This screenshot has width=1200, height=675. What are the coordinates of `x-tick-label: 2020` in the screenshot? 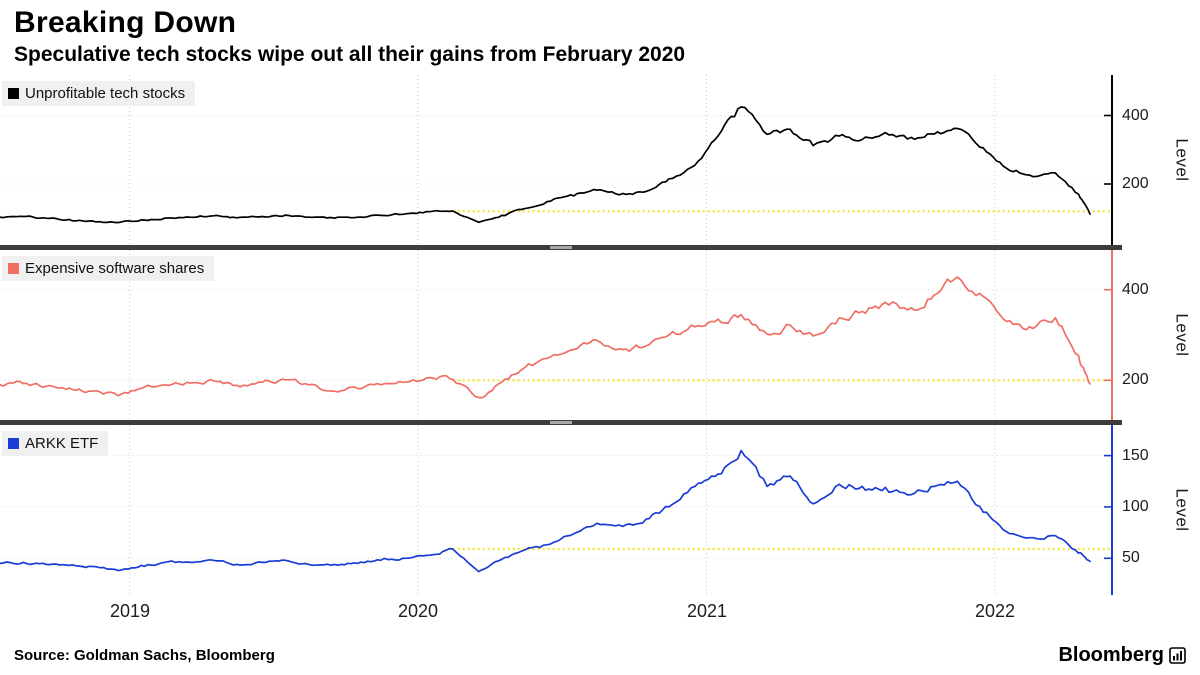 It's located at (418, 611).